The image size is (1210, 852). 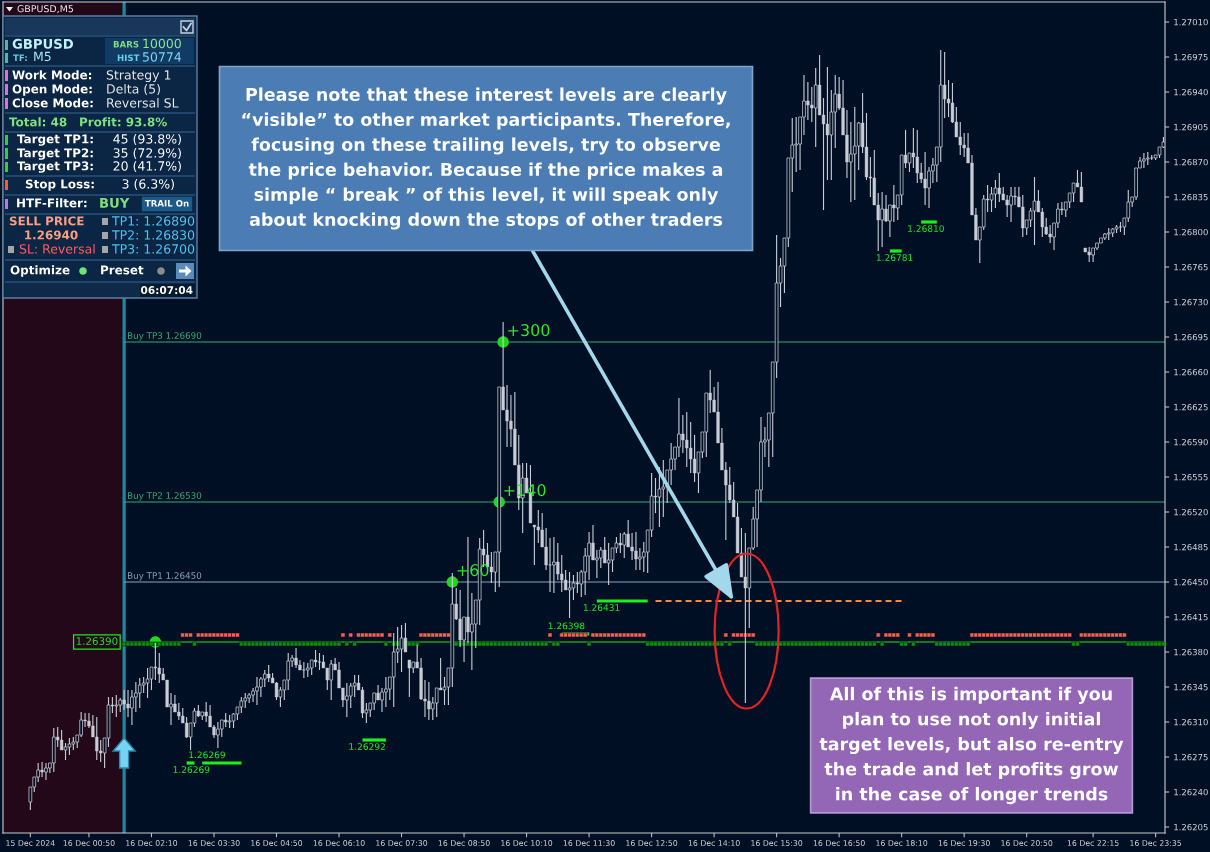 I want to click on annotation: 06:07:04, so click(x=167, y=290).